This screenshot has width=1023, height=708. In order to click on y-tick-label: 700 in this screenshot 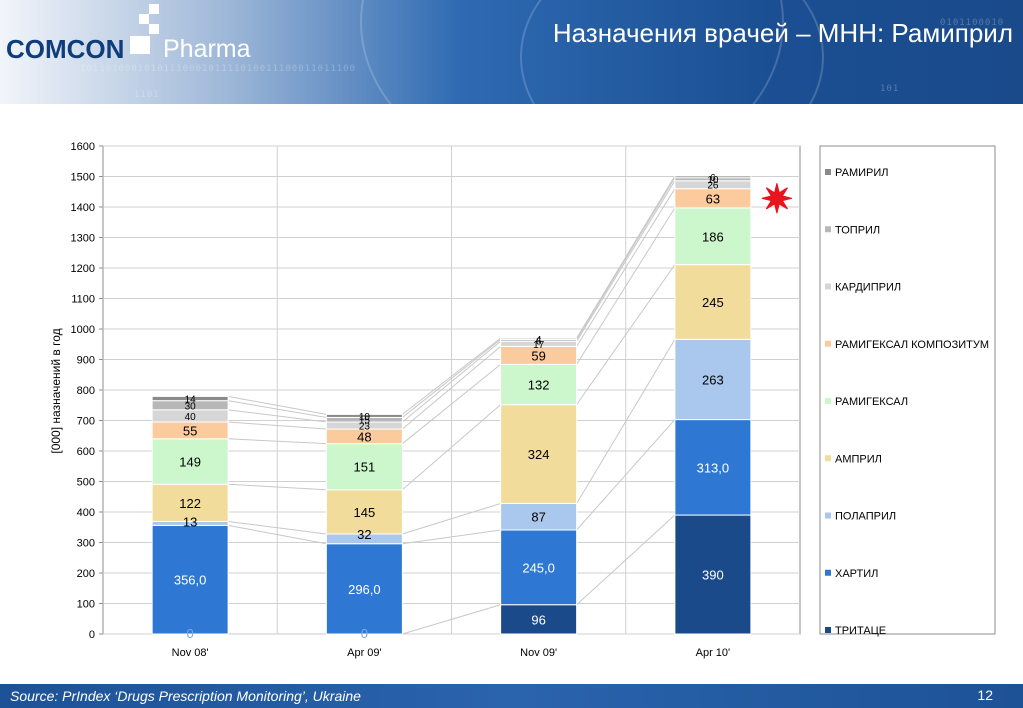, I will do `click(86, 422)`.